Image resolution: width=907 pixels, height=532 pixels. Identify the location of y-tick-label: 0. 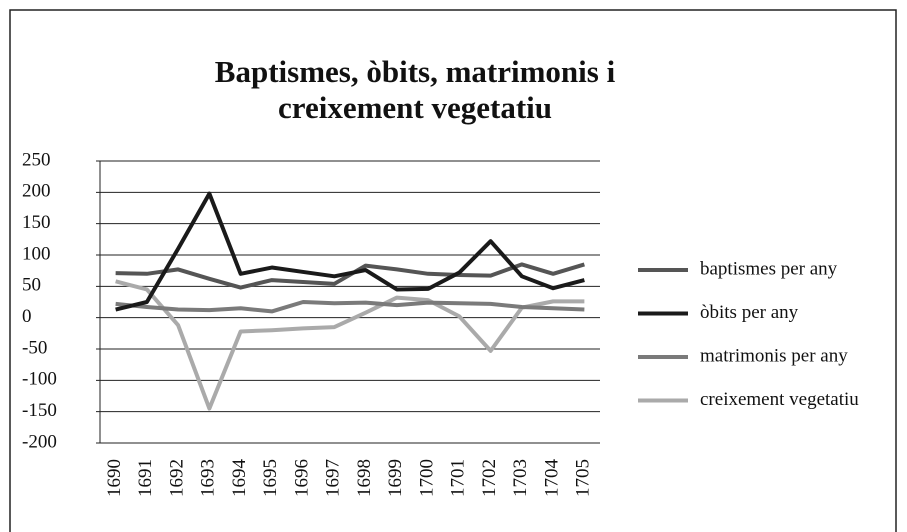
(27, 316).